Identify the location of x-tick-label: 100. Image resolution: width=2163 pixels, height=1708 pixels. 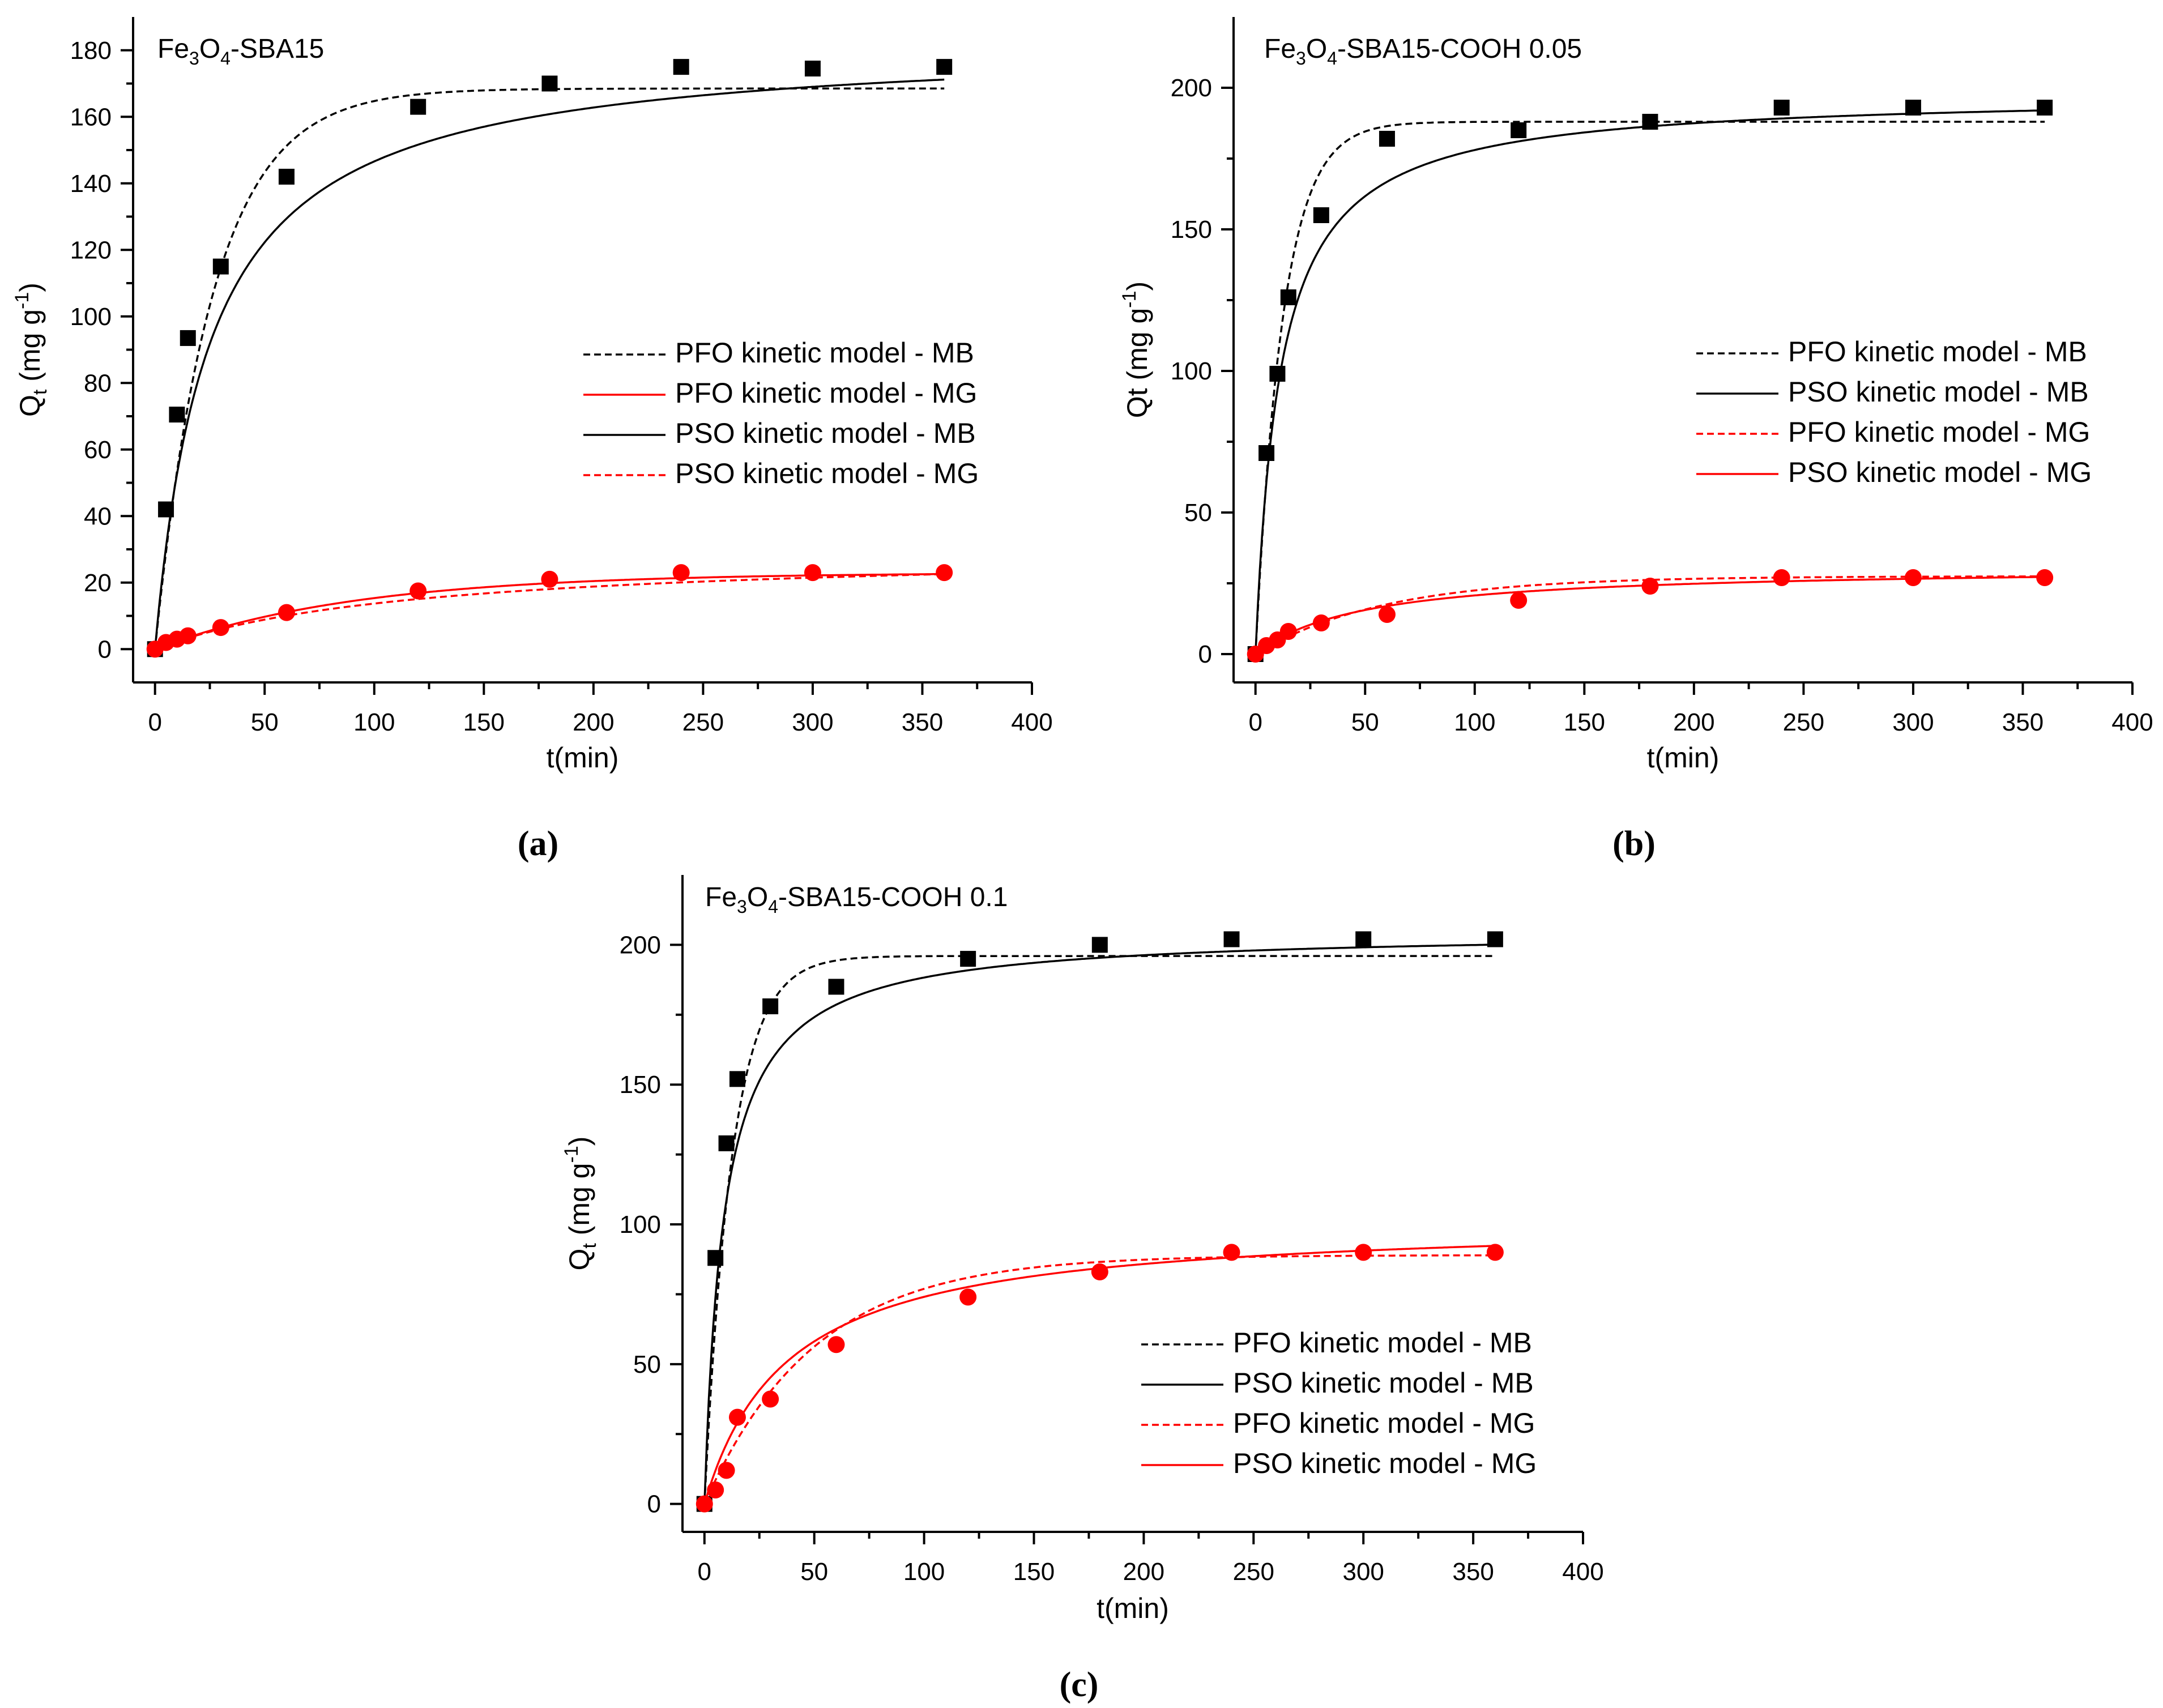
(374, 722).